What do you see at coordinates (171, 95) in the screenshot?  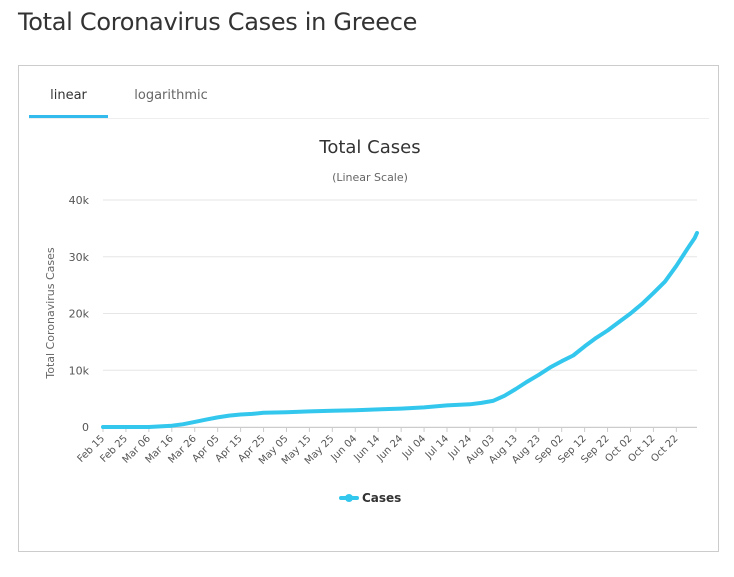 I see `tab-logarithmic: logarithmic` at bounding box center [171, 95].